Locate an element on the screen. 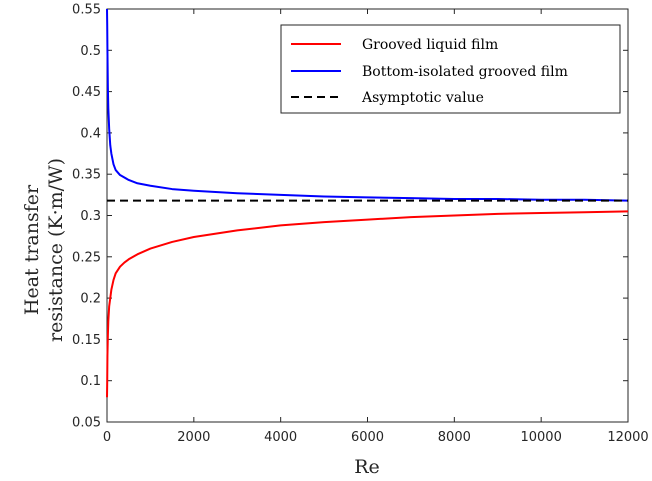 The height and width of the screenshot is (481, 652). legend-label-asymptotic: Asymptotic value is located at coordinates (422, 98).